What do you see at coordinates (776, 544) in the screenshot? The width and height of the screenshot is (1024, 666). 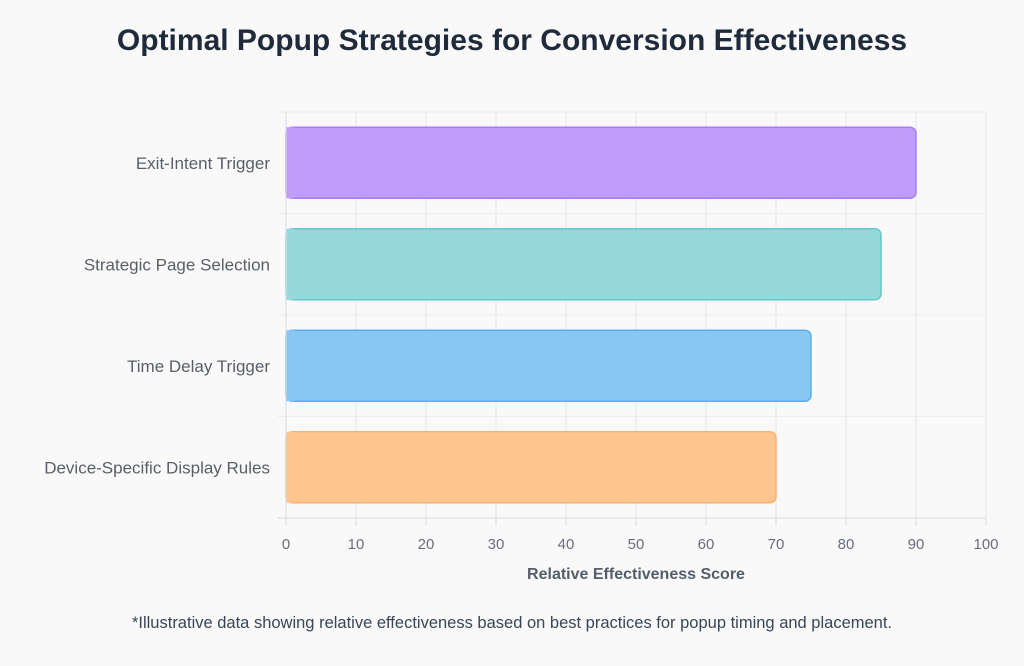 I see `x-tick-label: 70` at bounding box center [776, 544].